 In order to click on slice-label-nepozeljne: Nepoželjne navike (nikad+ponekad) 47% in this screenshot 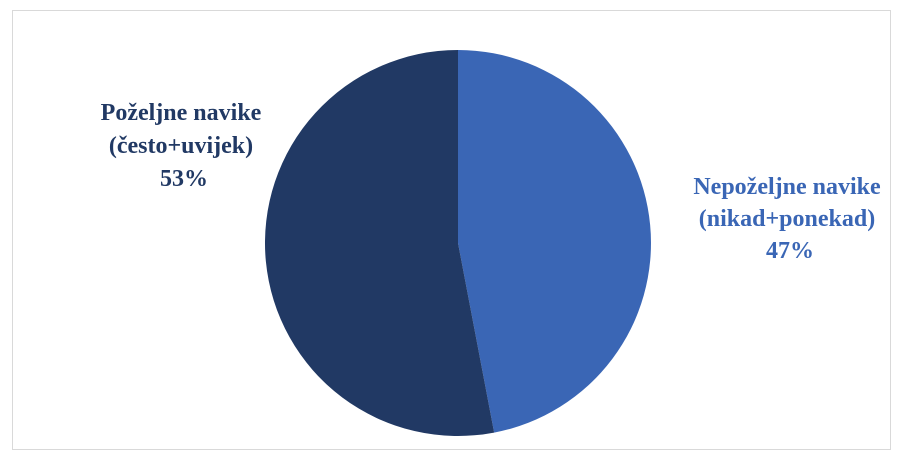, I will do `click(789, 219)`.